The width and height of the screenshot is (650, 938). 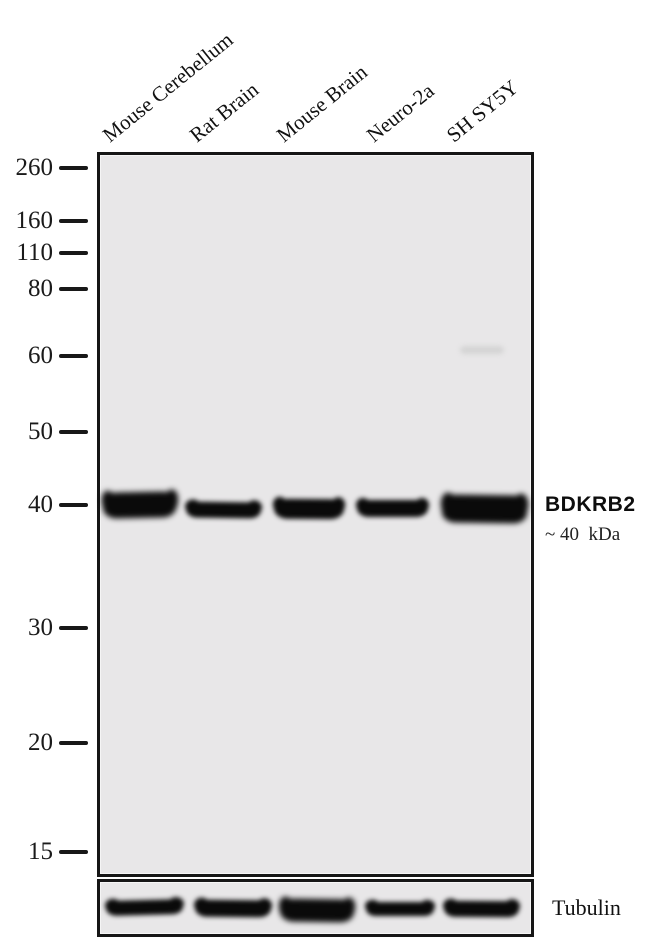 I want to click on lane-label-3: Mouse Brain, so click(x=321, y=103).